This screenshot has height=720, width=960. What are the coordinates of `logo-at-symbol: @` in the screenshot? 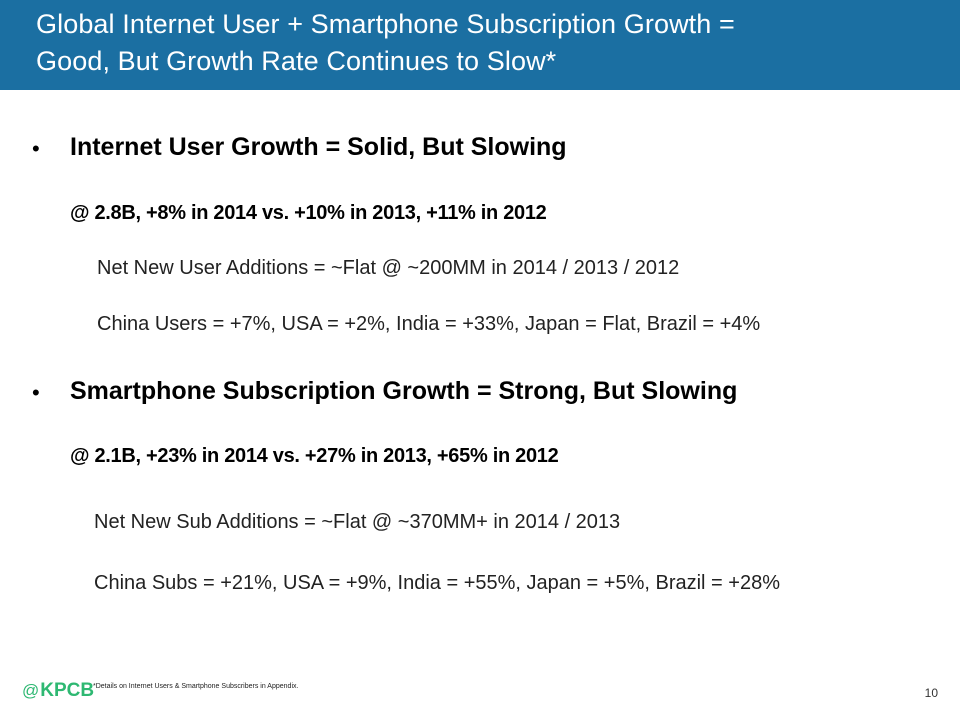 It's located at (31, 690).